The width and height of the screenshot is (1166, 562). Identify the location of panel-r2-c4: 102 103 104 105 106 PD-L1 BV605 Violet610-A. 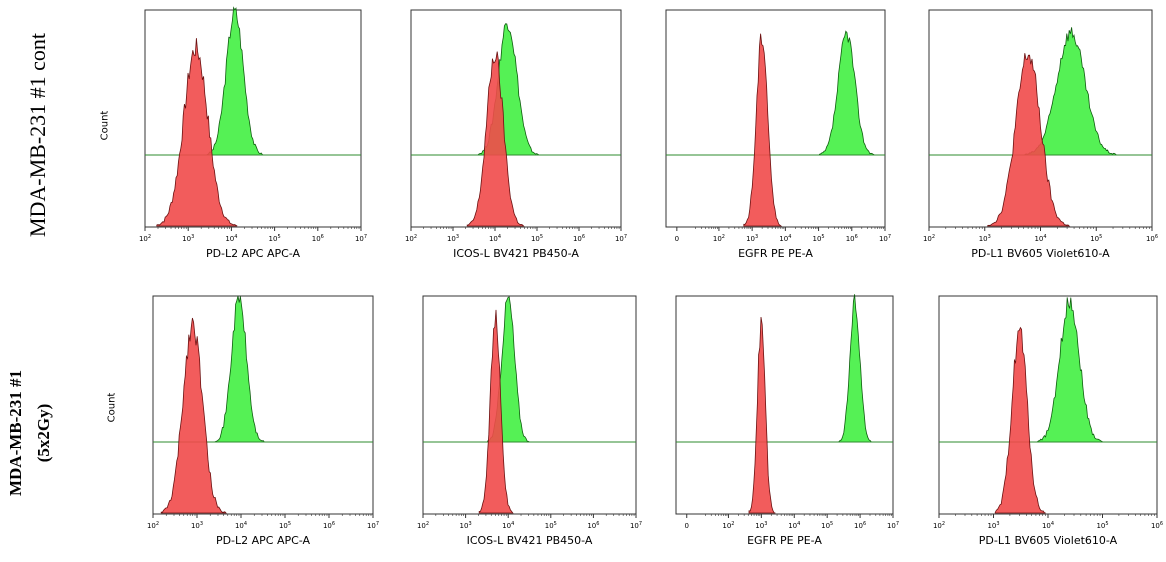
(1048, 421).